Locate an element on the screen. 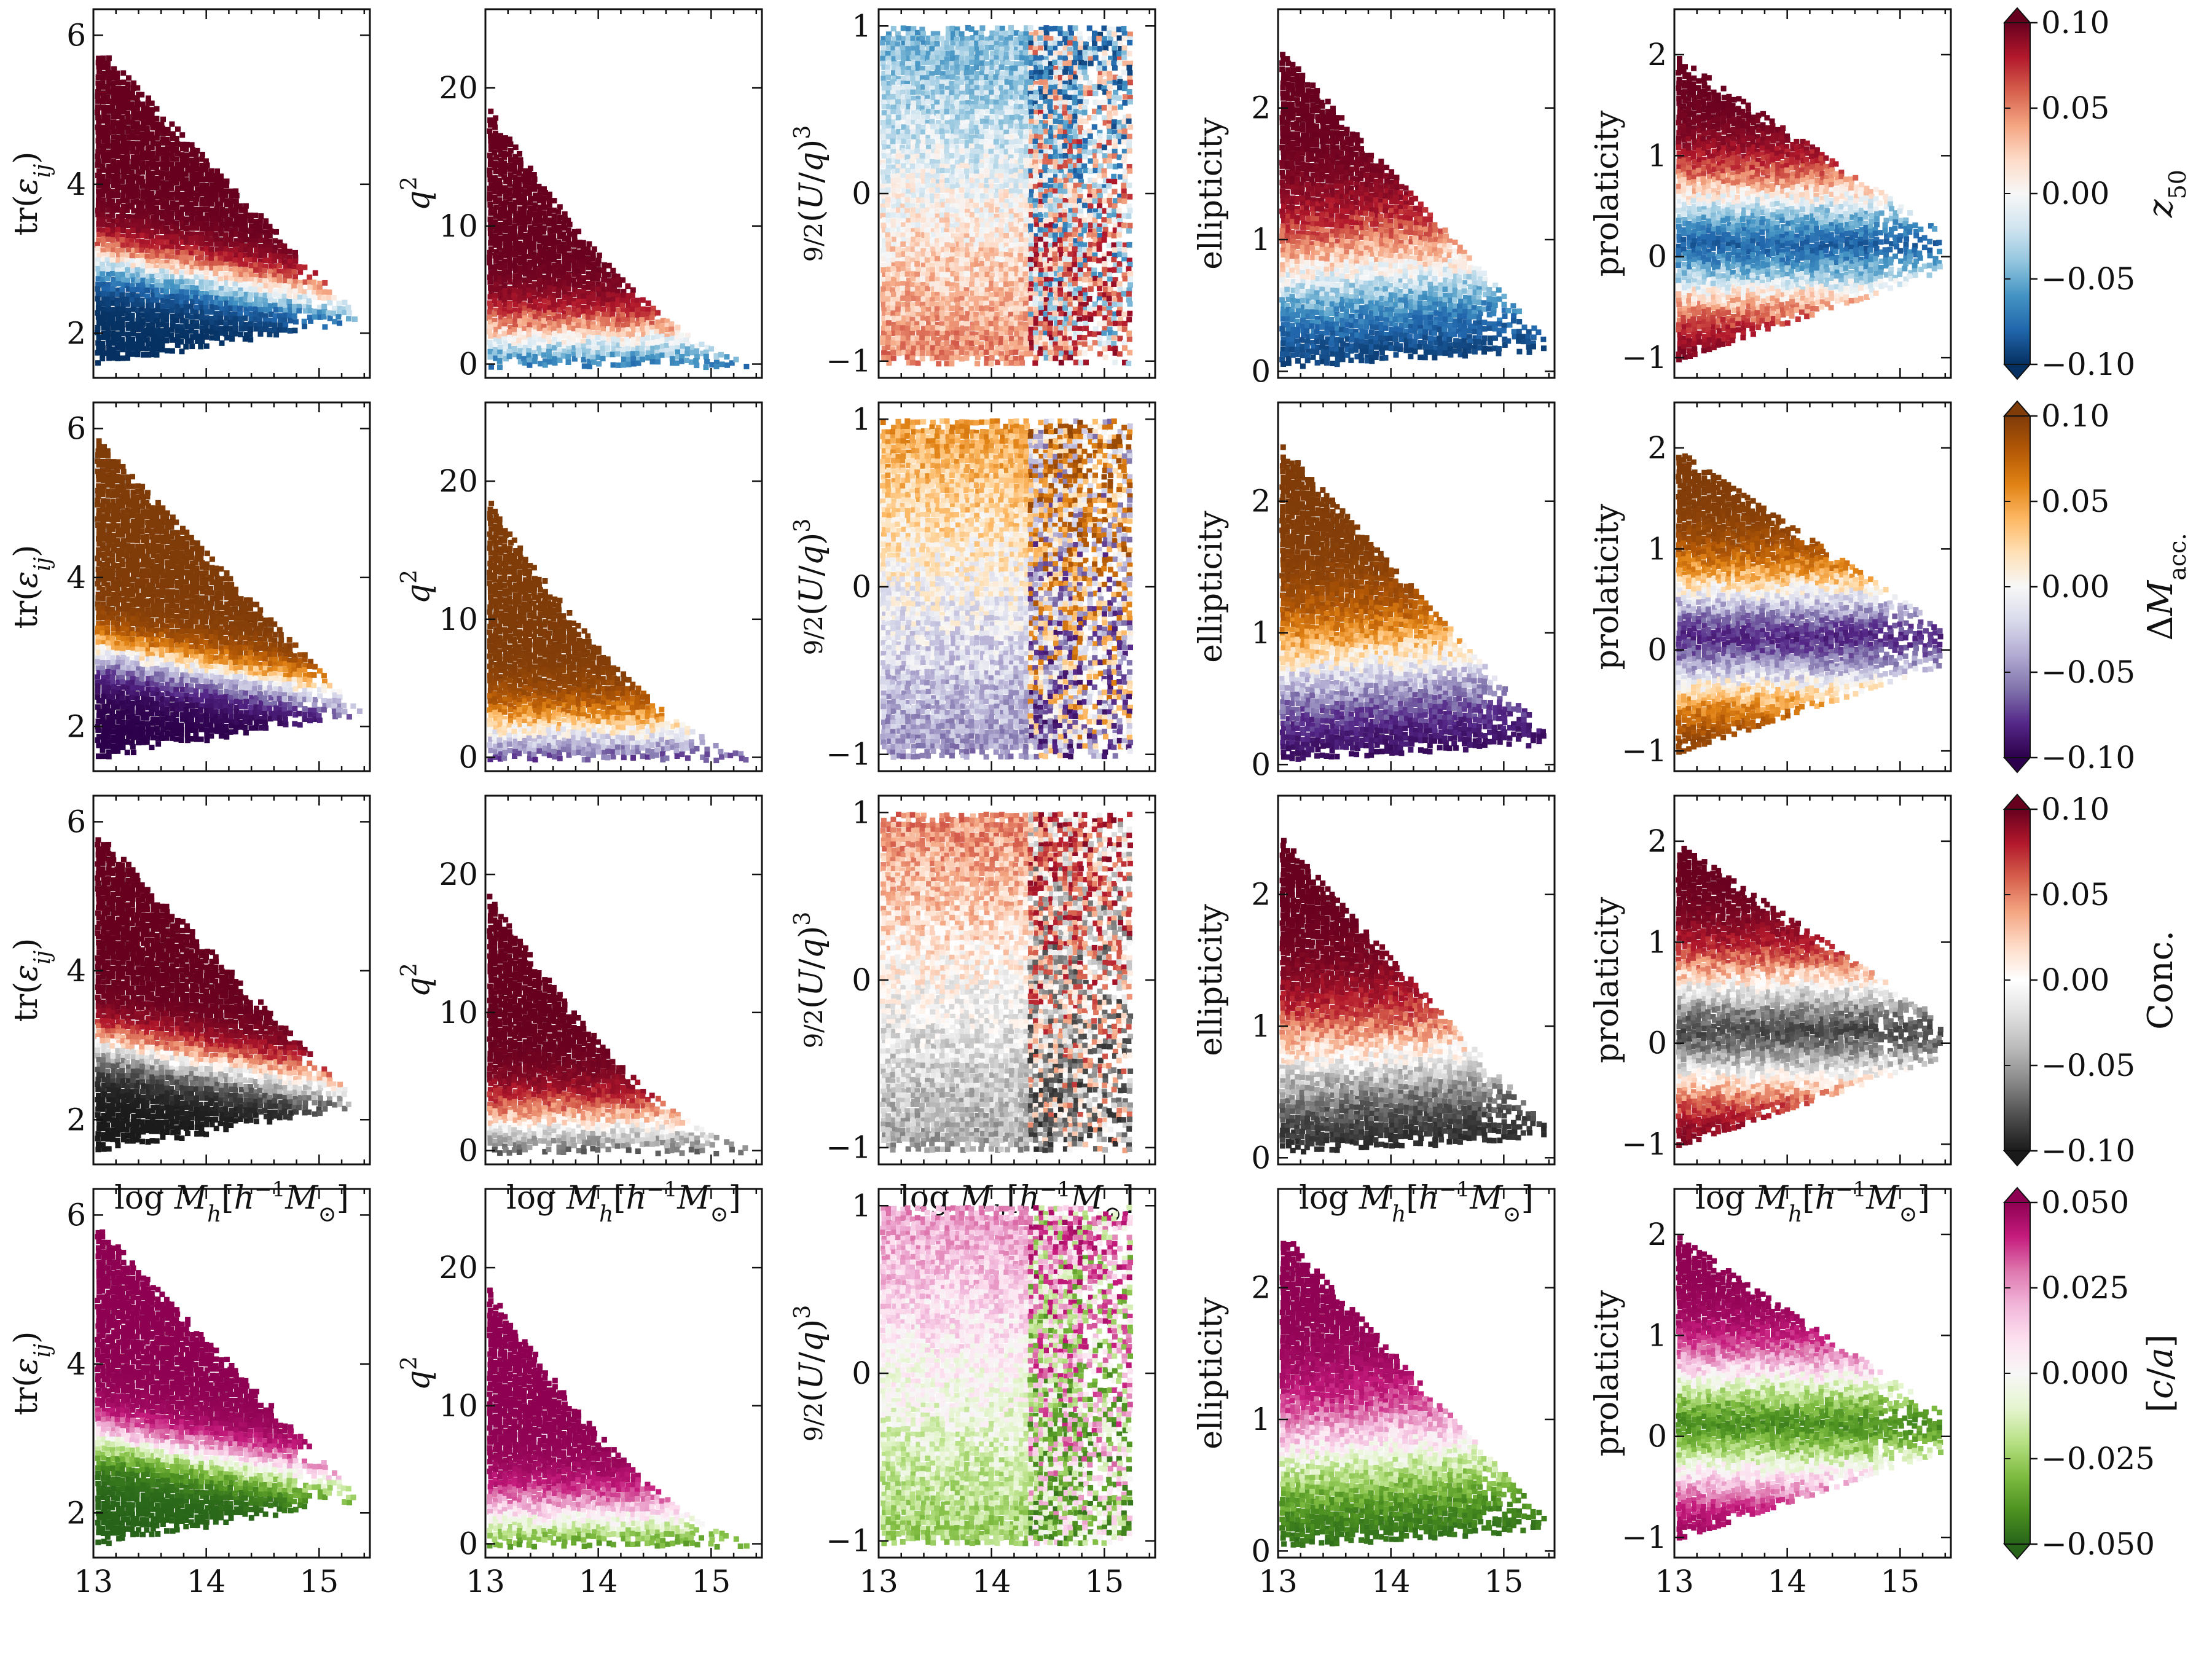  panel-r2-pro: −1 0 1 2 prolaticity is located at coordinates (1770, 586).